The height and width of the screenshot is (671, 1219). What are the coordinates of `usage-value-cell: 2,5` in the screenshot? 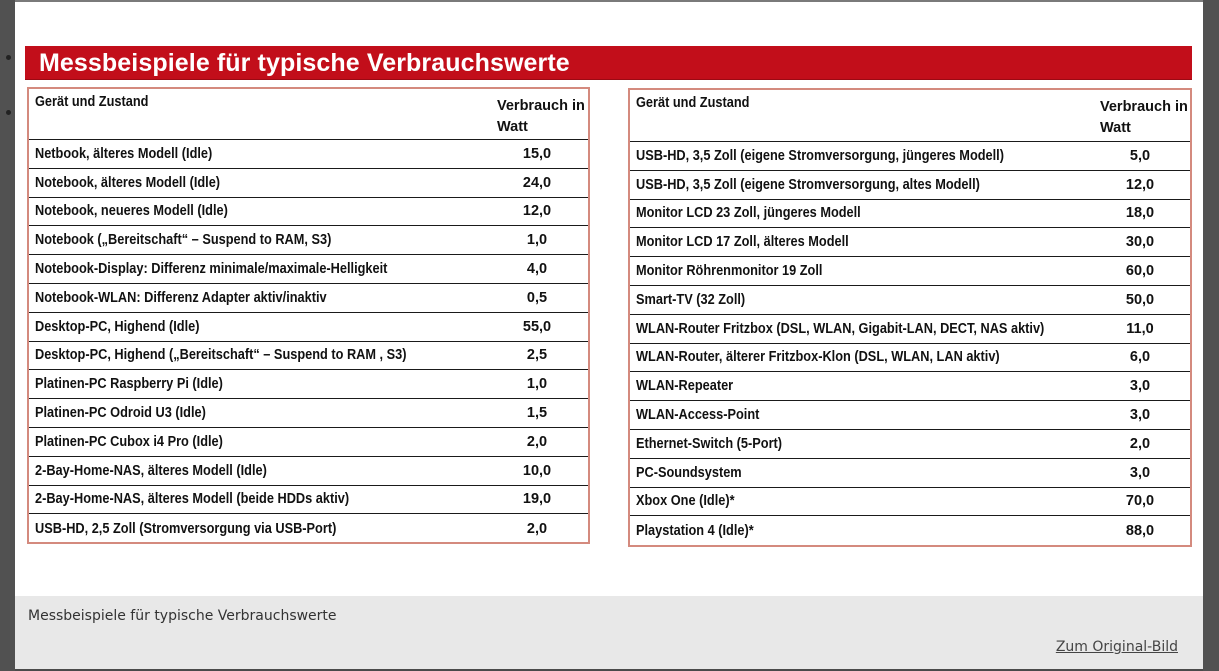 It's located at (537, 355).